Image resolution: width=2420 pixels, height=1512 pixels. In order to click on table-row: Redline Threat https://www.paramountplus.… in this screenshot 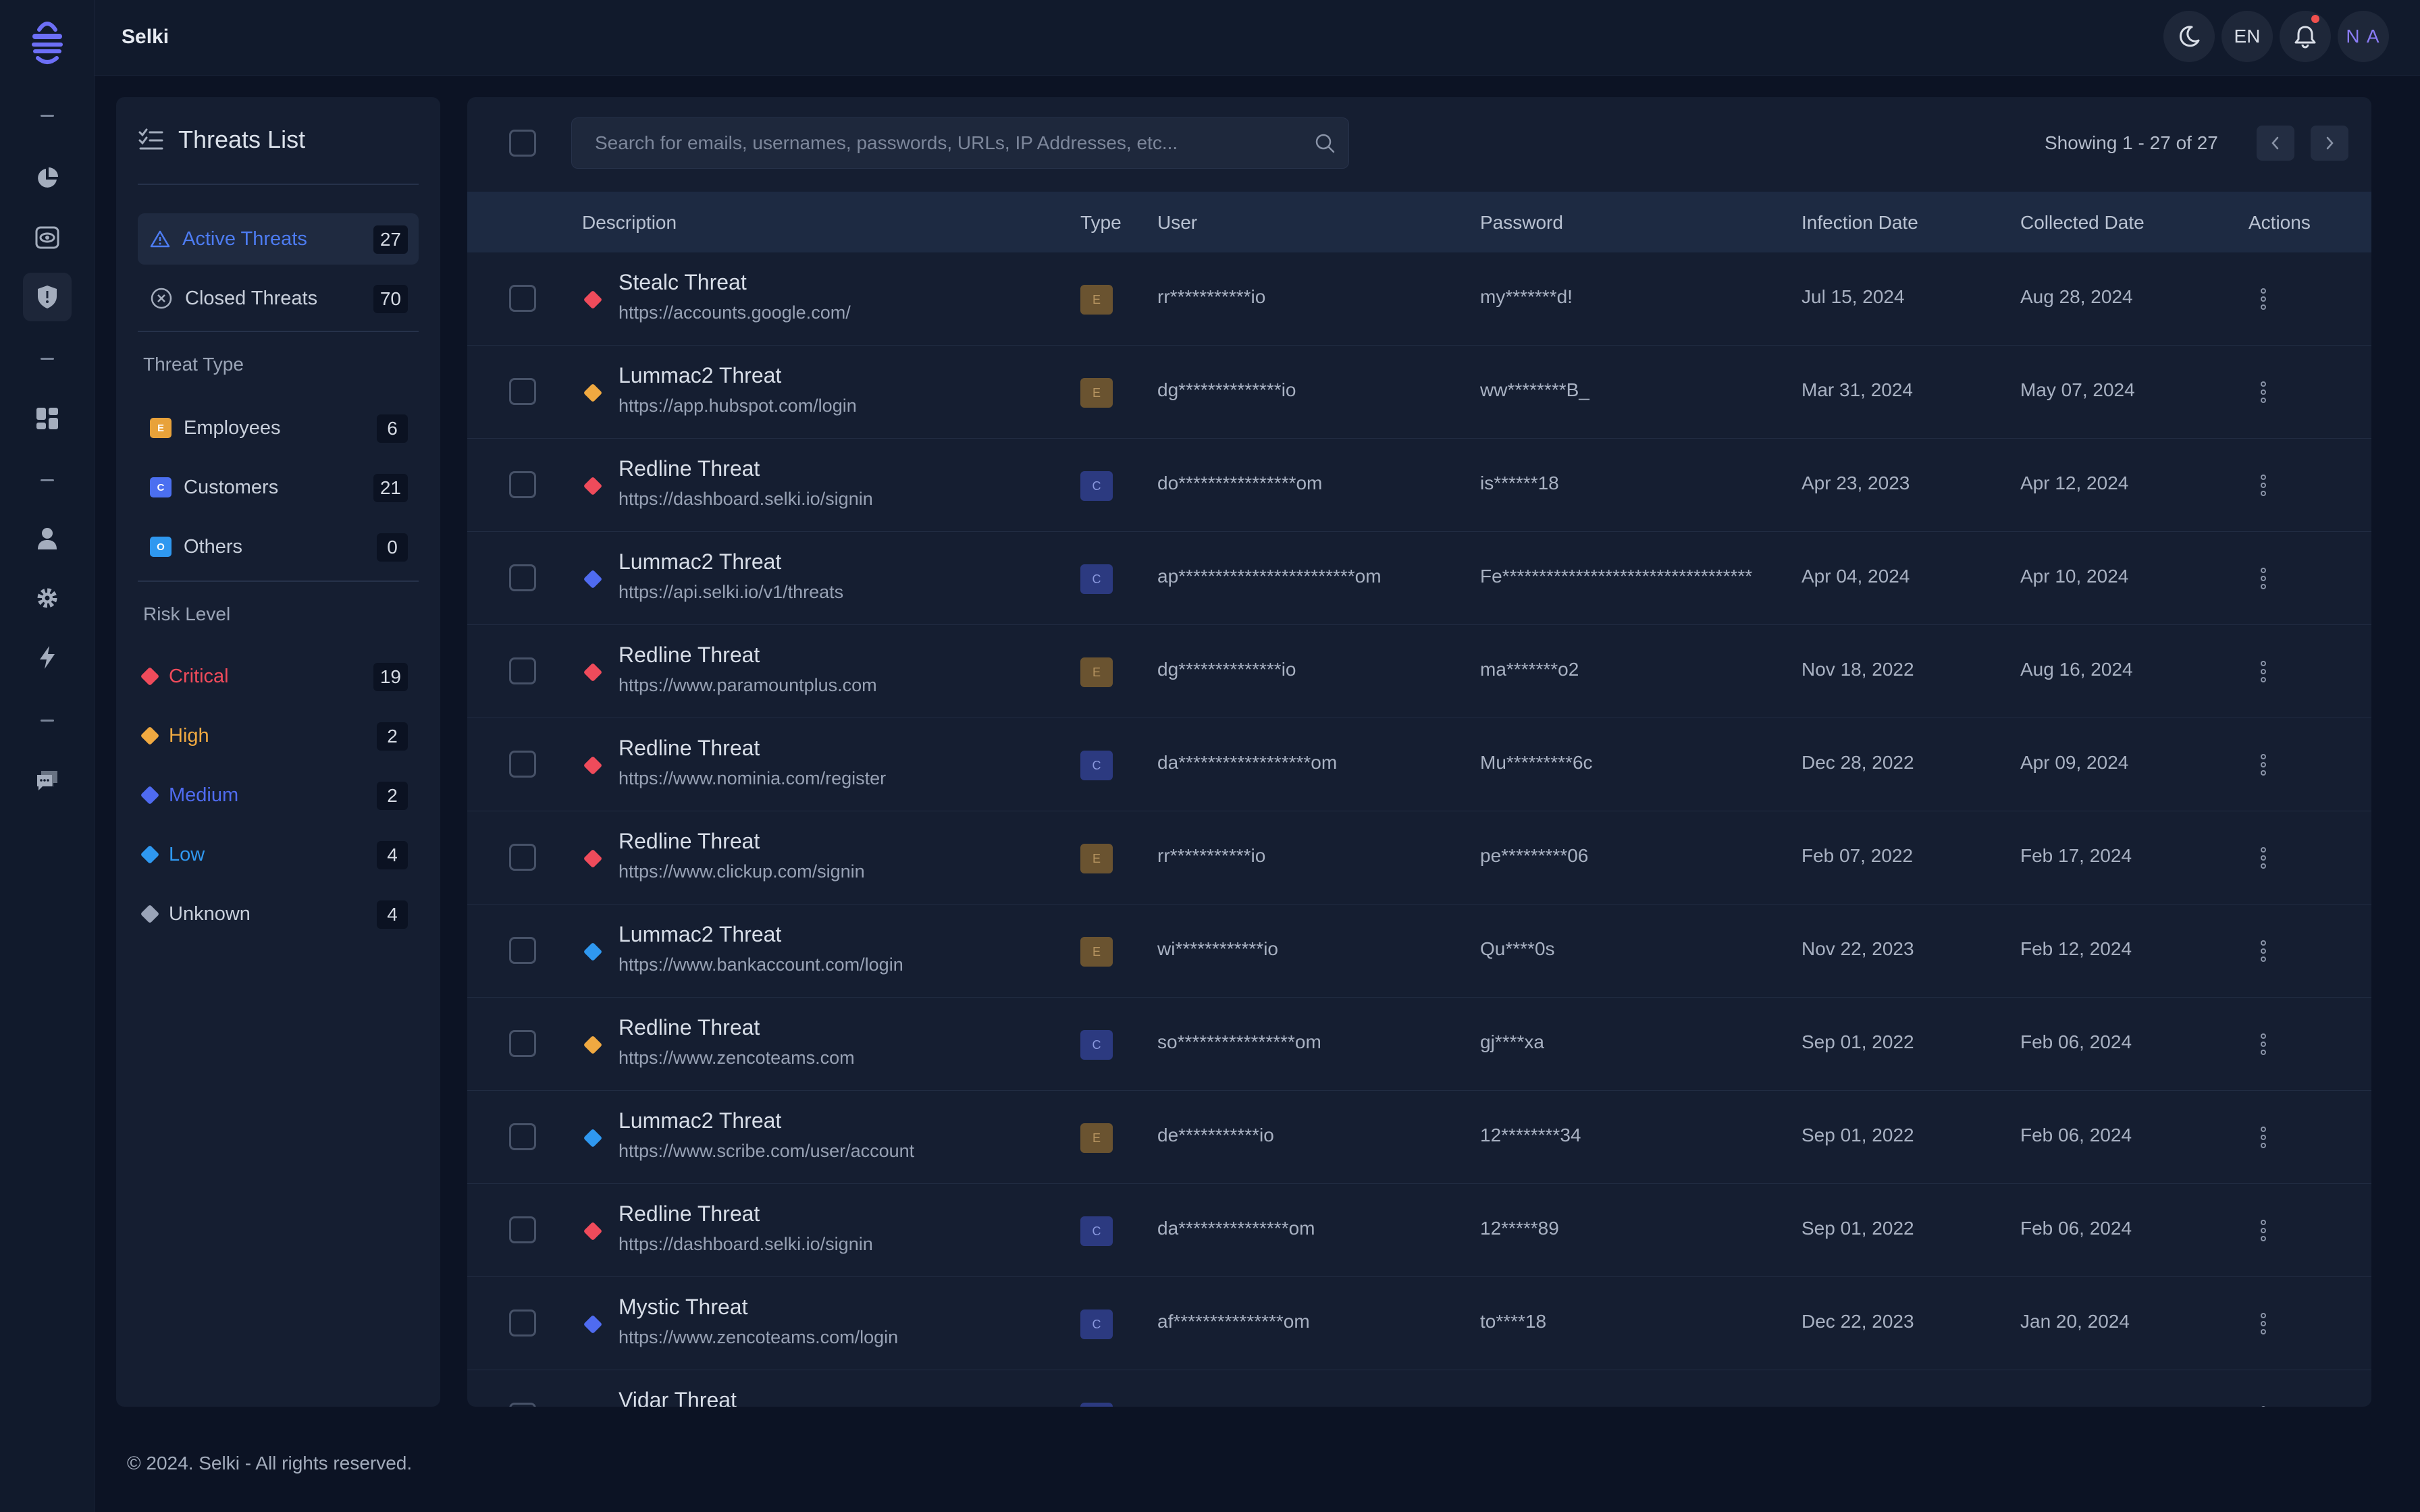, I will do `click(1419, 671)`.